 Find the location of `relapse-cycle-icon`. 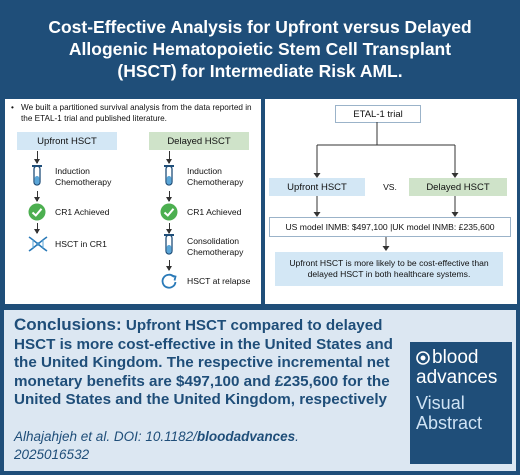

relapse-cycle-icon is located at coordinates (169, 281).